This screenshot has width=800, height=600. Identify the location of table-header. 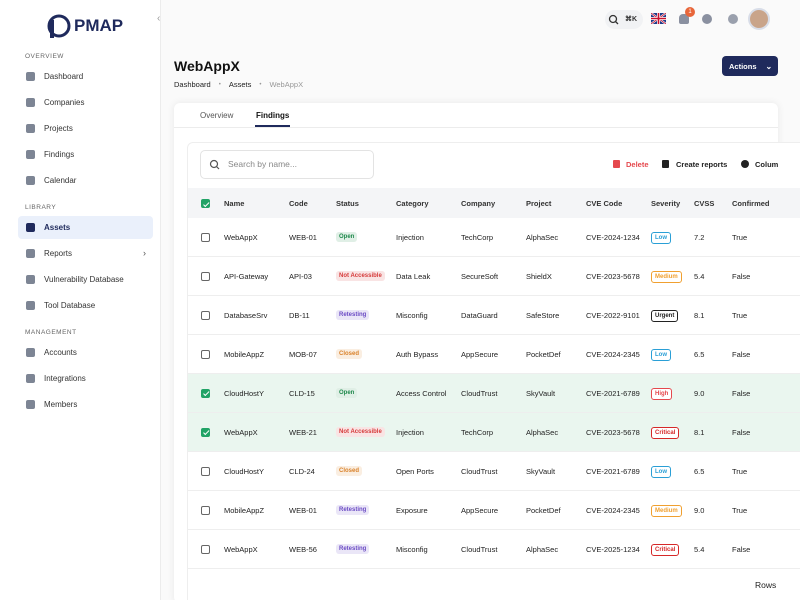
(494, 203).